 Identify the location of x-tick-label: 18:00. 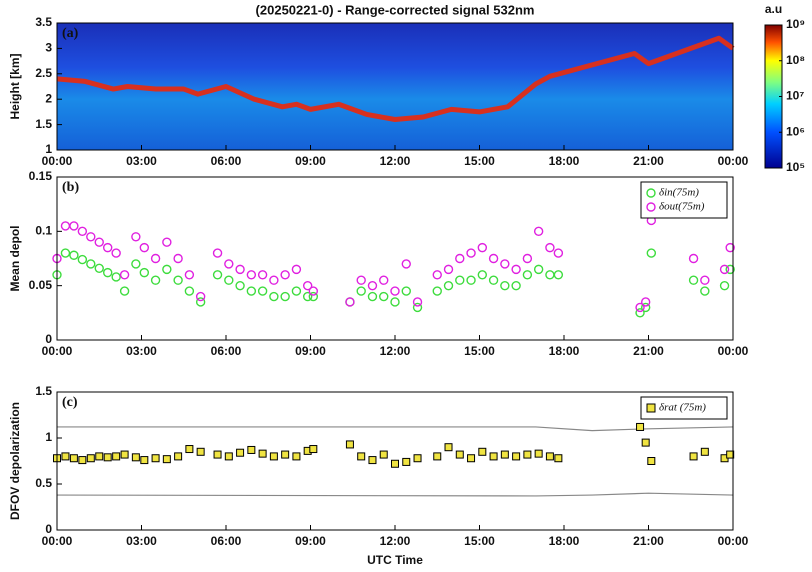
(564, 541).